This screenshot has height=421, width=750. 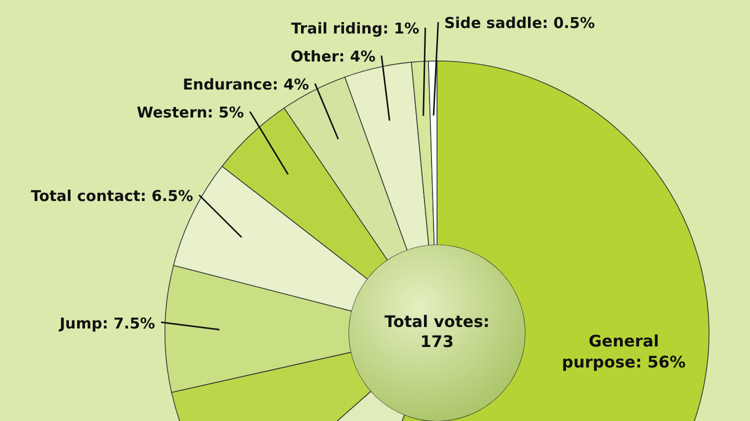 What do you see at coordinates (437, 331) in the screenshot?
I see `text: Total votes: 173` at bounding box center [437, 331].